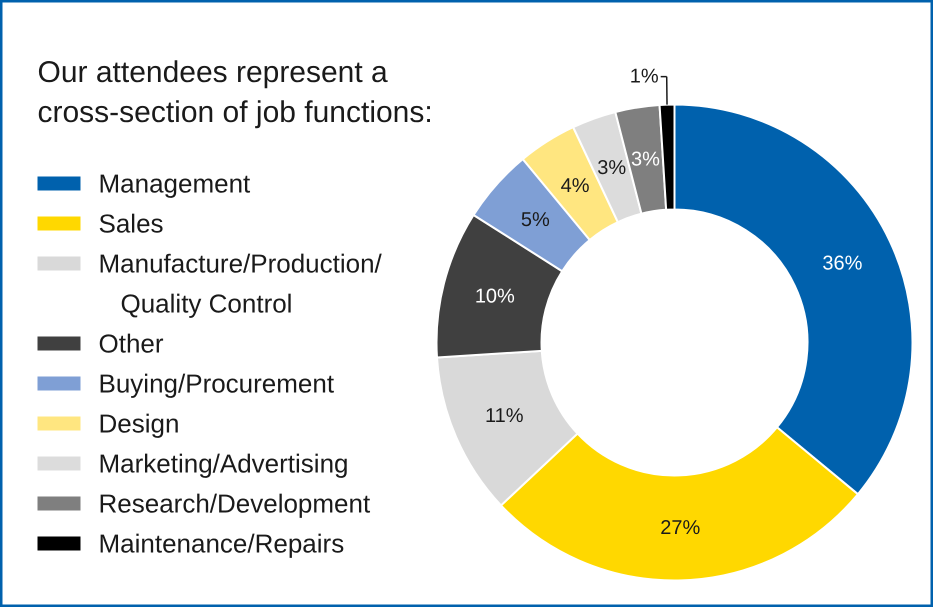 Image resolution: width=933 pixels, height=607 pixels. What do you see at coordinates (575, 185) in the screenshot?
I see `data-label: 4%` at bounding box center [575, 185].